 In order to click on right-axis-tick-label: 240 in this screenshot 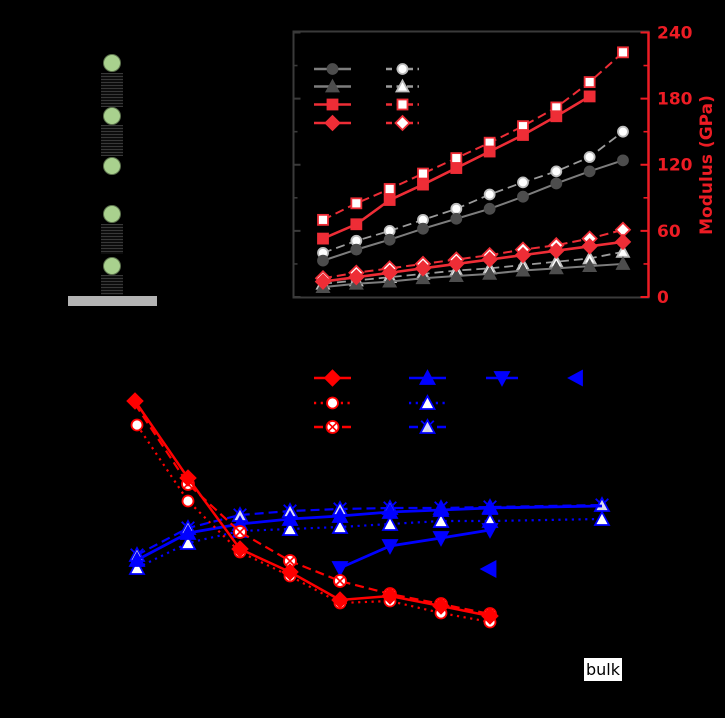, I will do `click(675, 33)`.